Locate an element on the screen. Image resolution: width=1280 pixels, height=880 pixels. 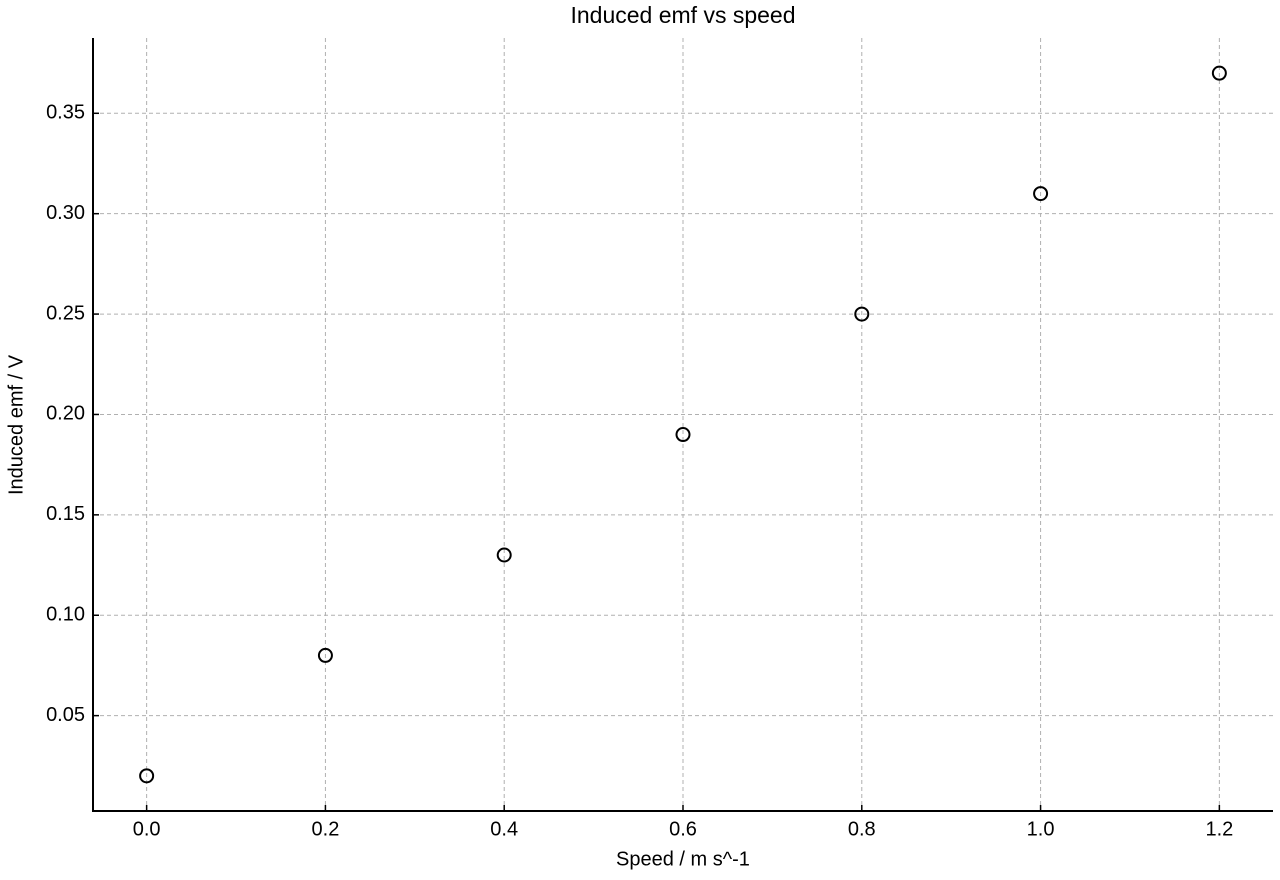
y-tick-label: 0.25 is located at coordinates (65, 313).